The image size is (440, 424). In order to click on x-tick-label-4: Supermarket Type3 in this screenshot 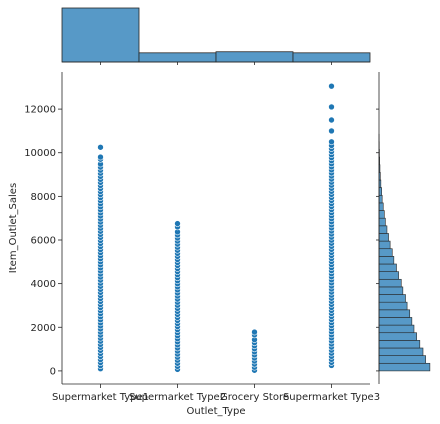, I will do `click(331, 397)`.